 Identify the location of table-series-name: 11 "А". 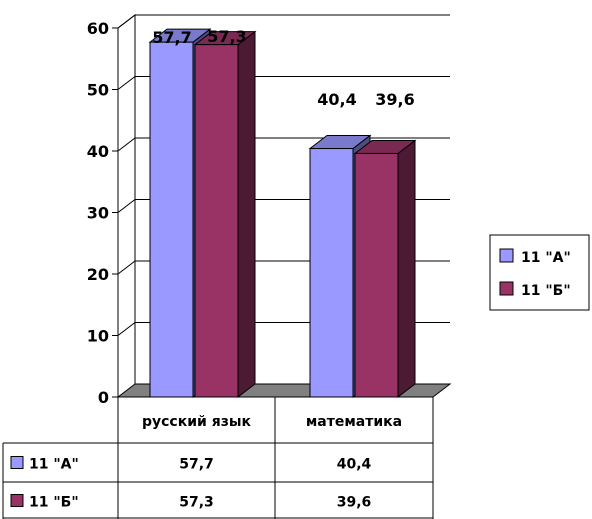
(54, 465).